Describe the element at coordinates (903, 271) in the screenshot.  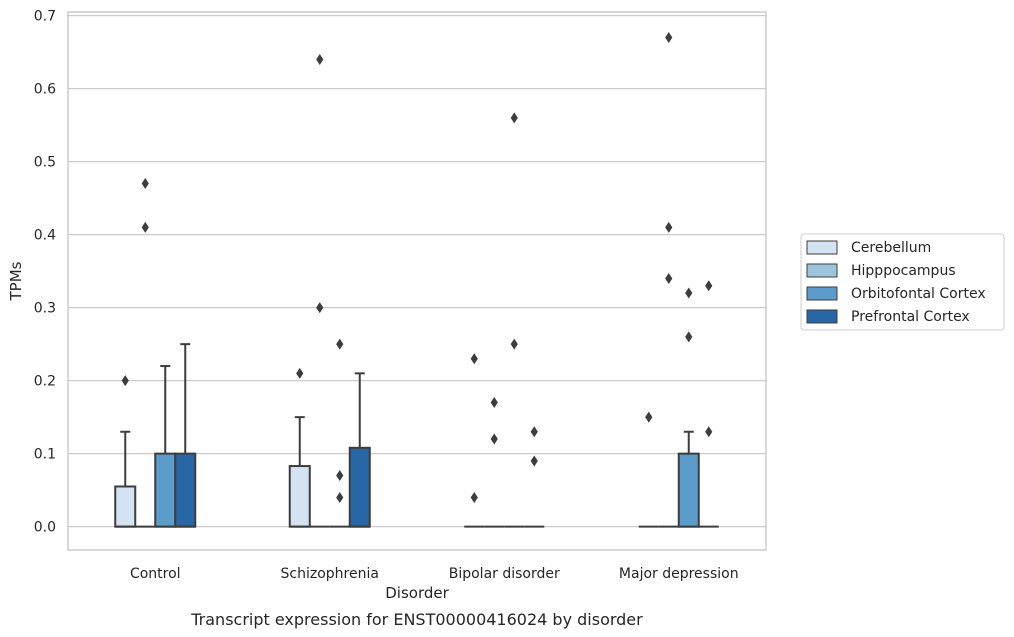
I see `legend-label: Hipppocampus` at that location.